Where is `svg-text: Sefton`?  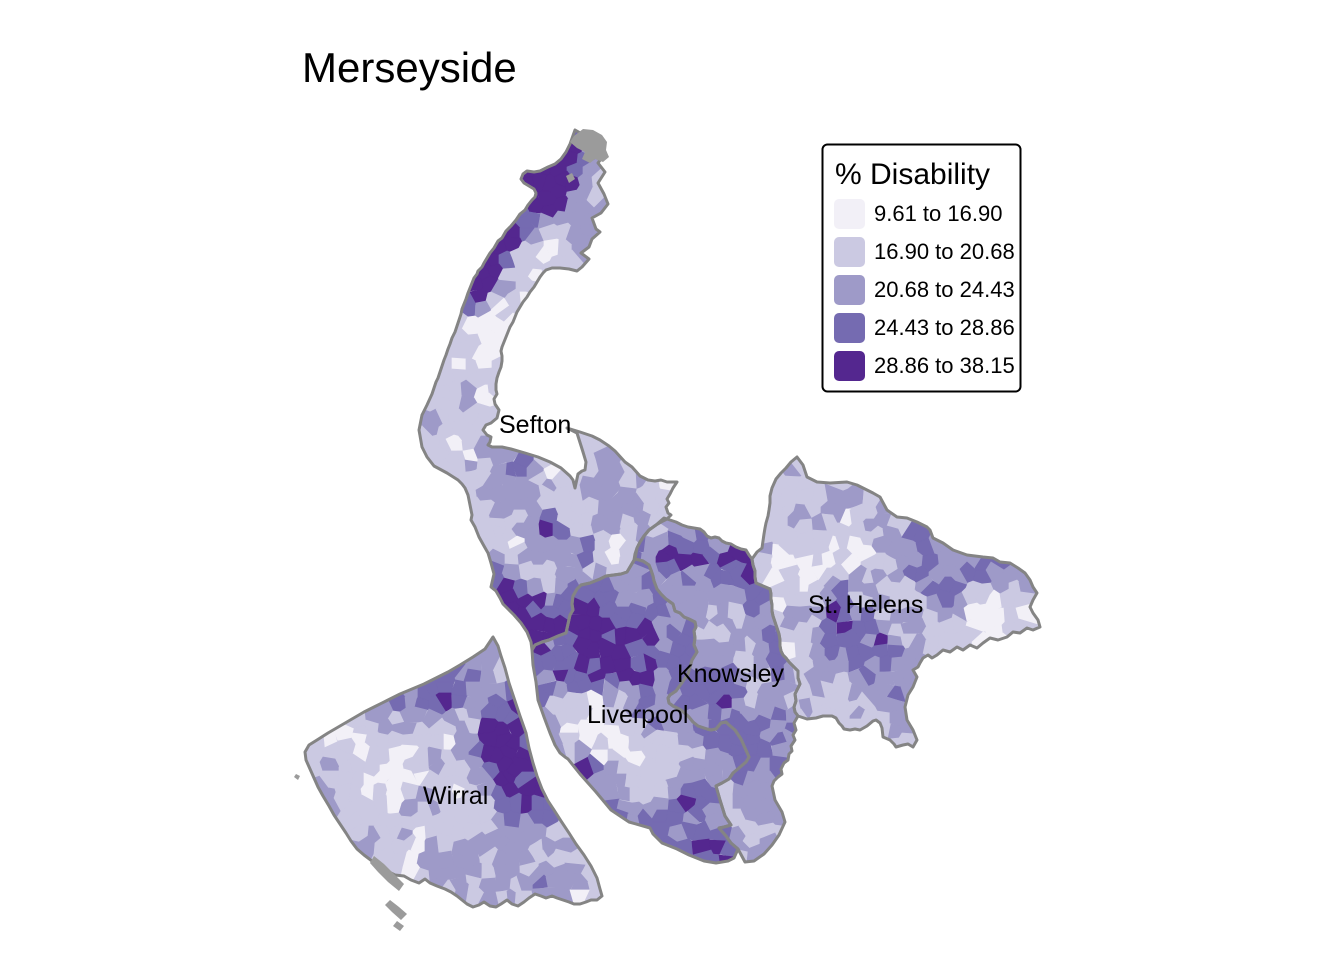 svg-text: Sefton is located at coordinates (535, 425).